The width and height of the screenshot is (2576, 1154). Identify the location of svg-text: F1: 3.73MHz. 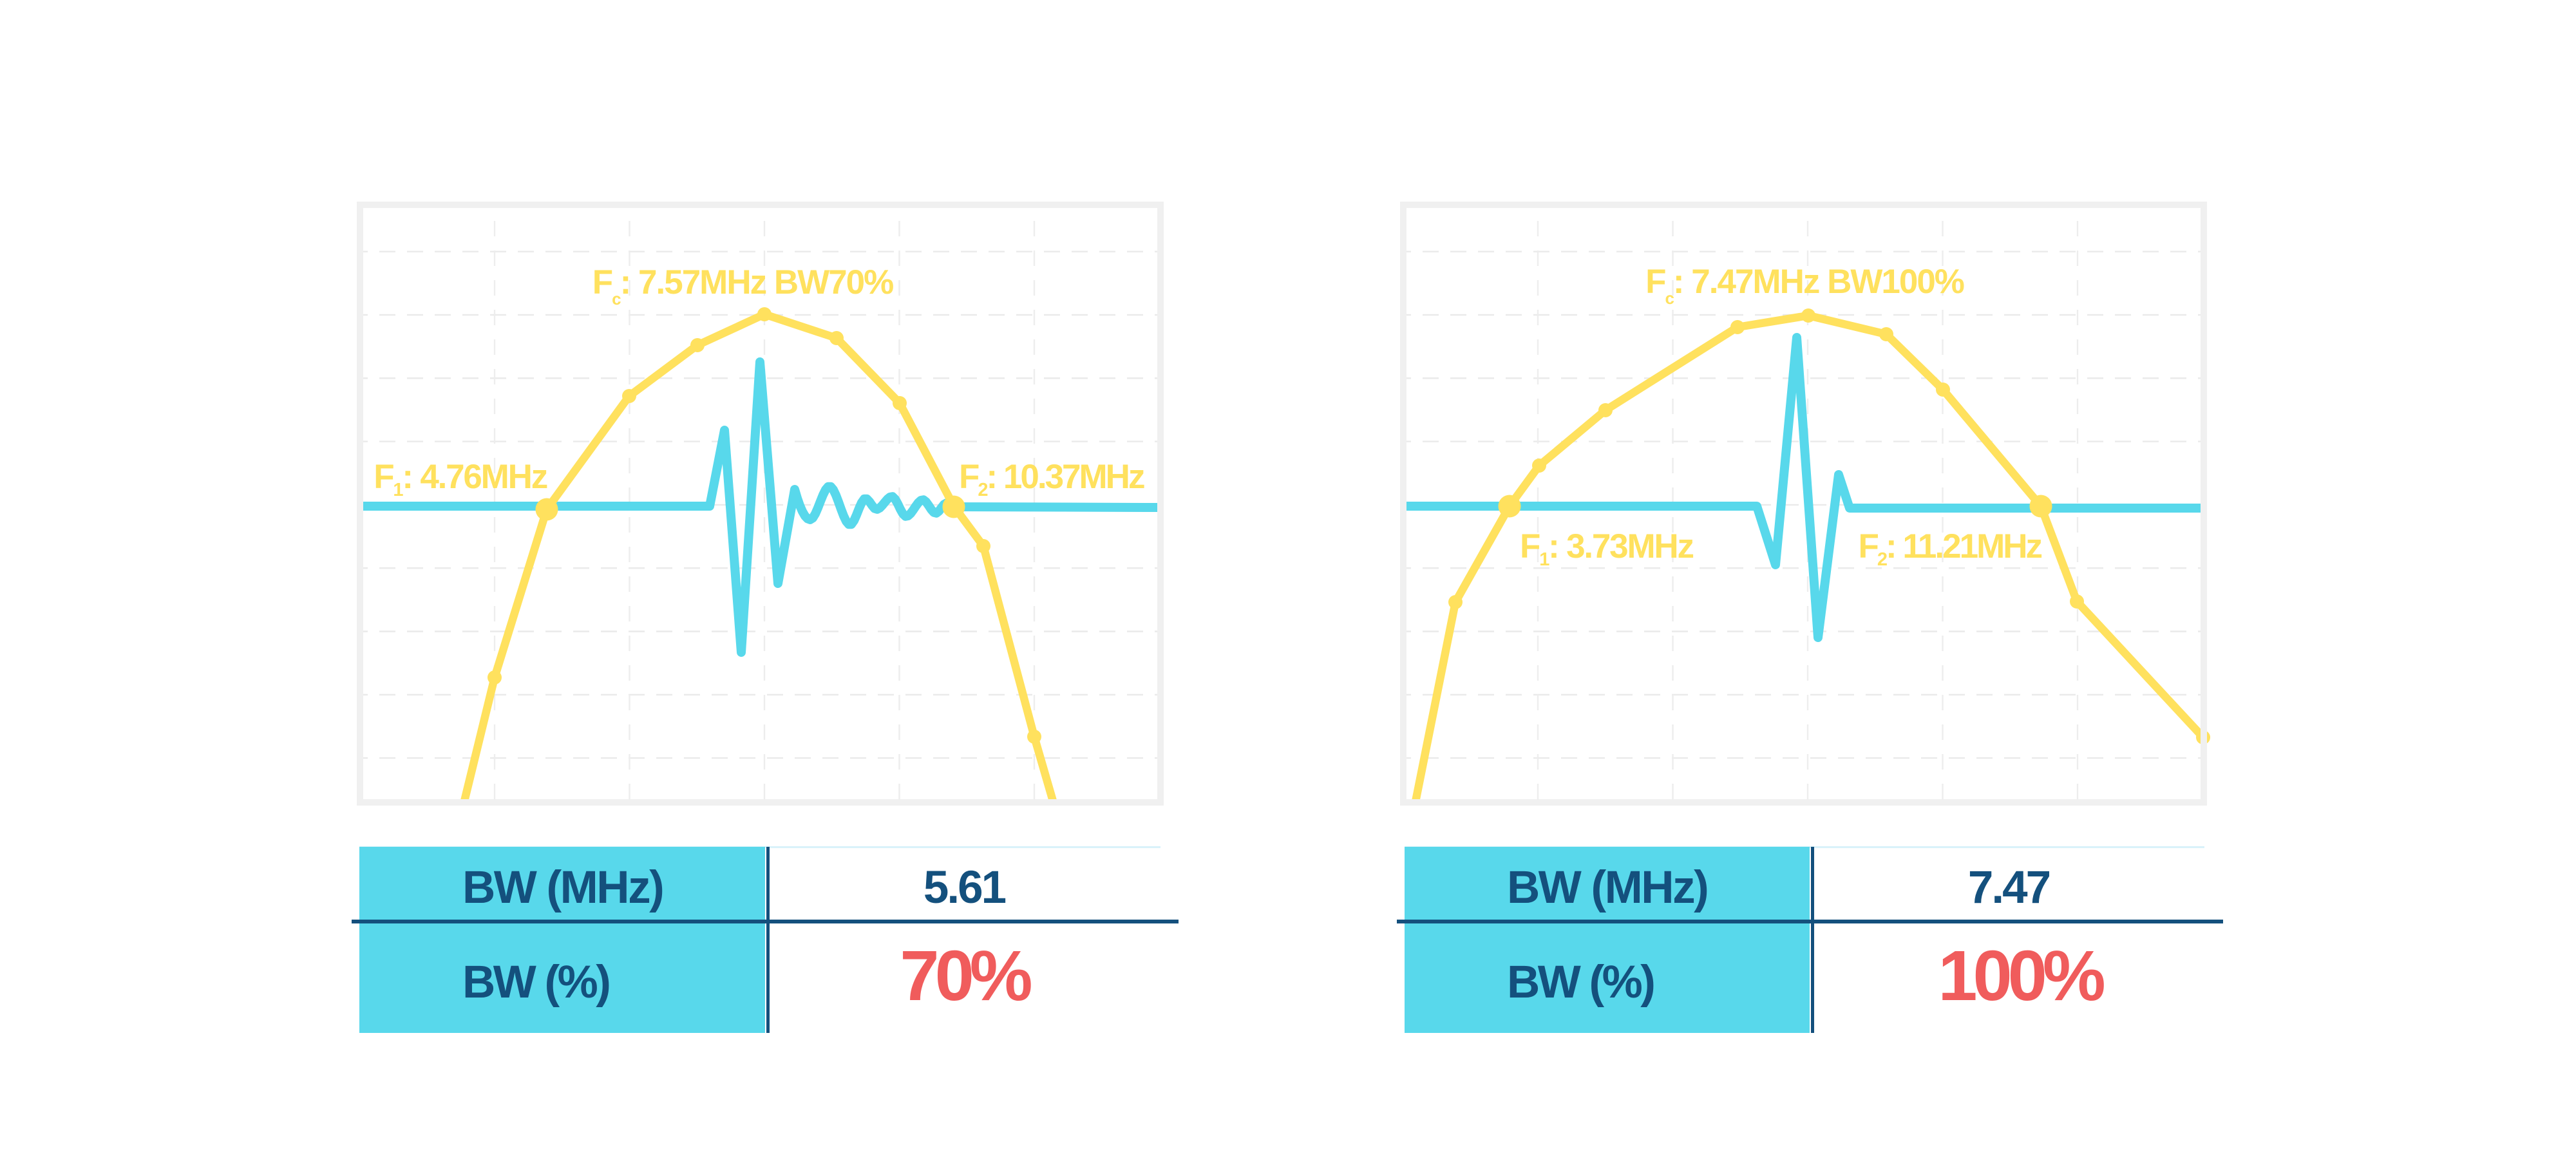
(1607, 548).